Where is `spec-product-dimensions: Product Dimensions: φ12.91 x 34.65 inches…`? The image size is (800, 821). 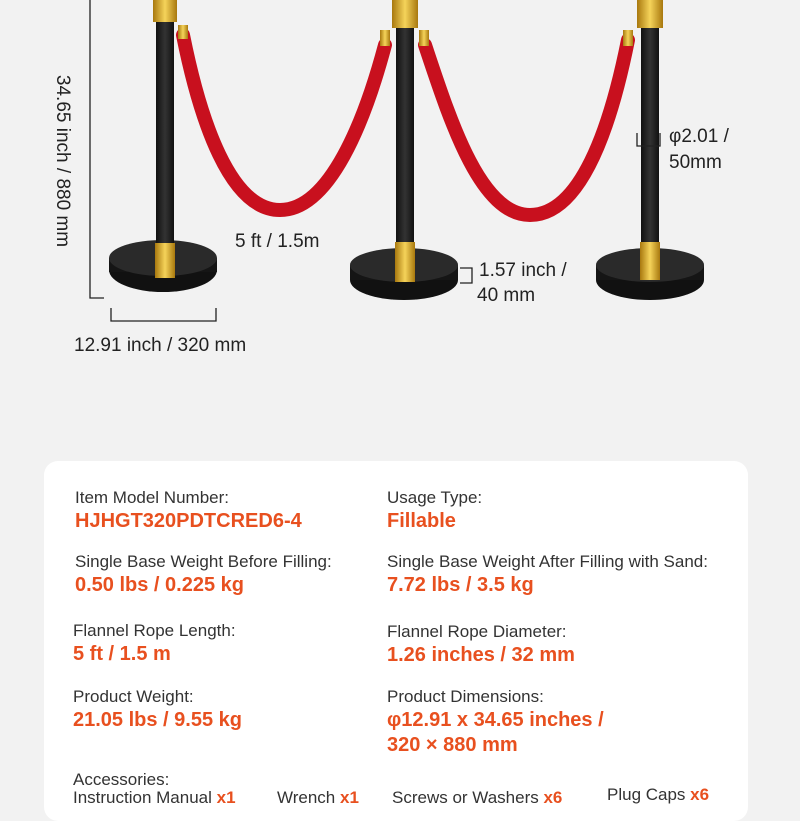 spec-product-dimensions: Product Dimensions: φ12.91 x 34.65 inches… is located at coordinates (495, 722).